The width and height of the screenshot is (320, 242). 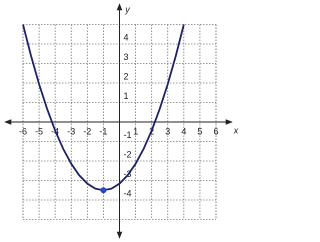 I want to click on y-tick-label: 3, so click(x=126, y=57).